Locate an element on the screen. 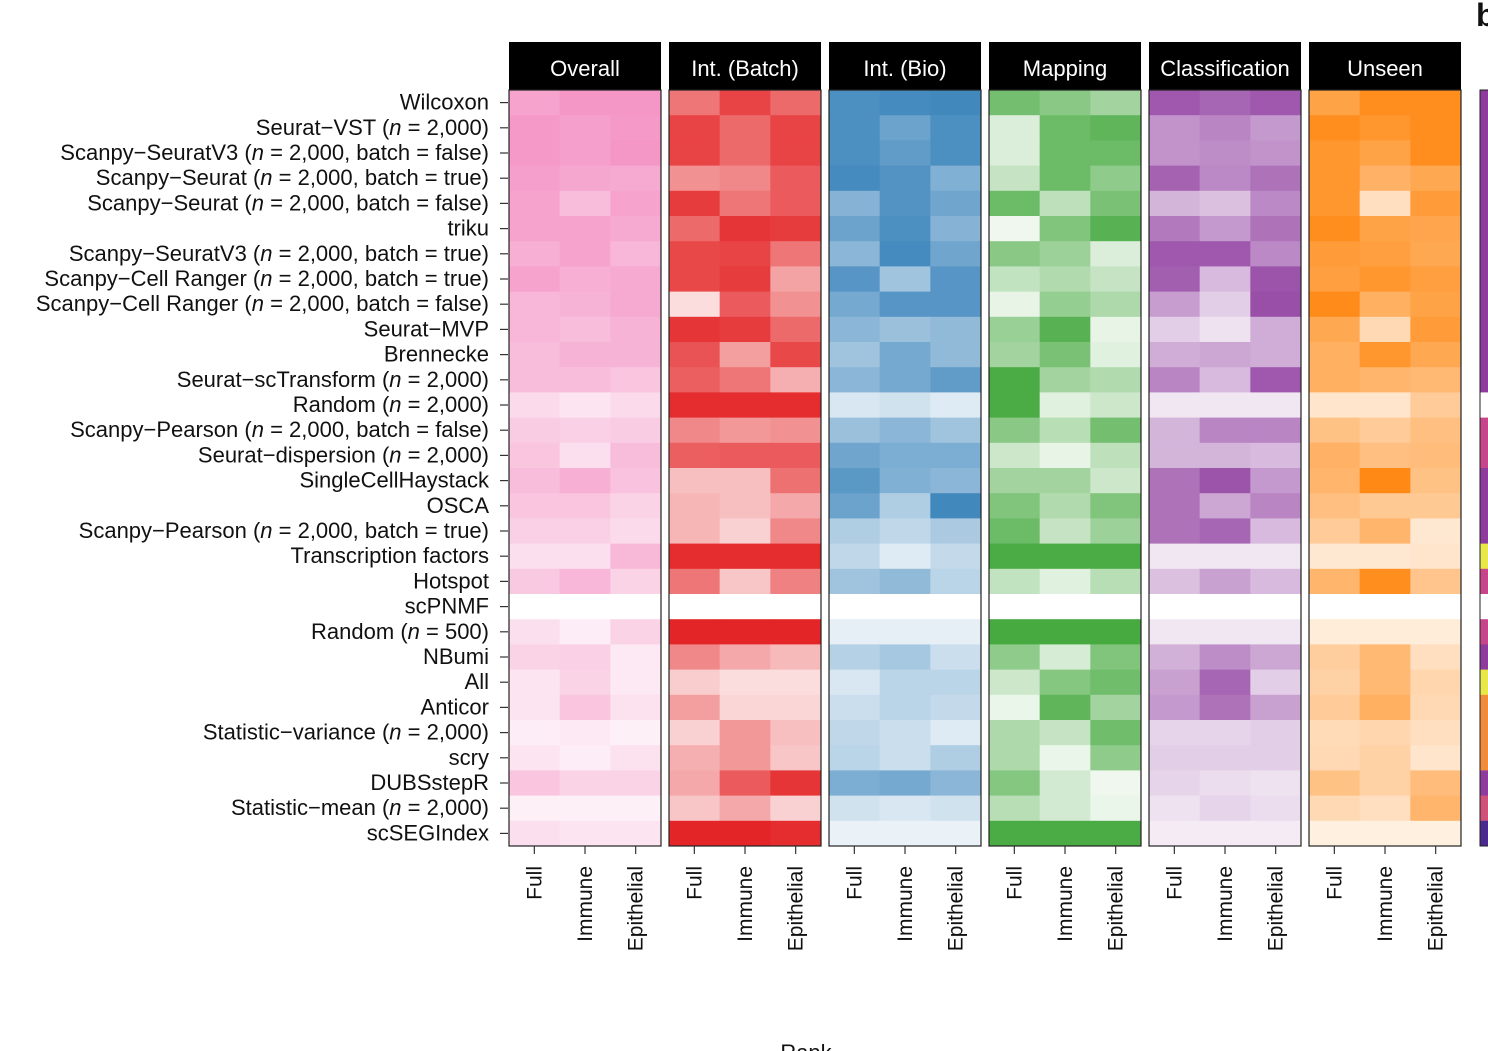  facet-int-batch-: Int. (Batch) Full Immune Epithelial is located at coordinates (745, 496).